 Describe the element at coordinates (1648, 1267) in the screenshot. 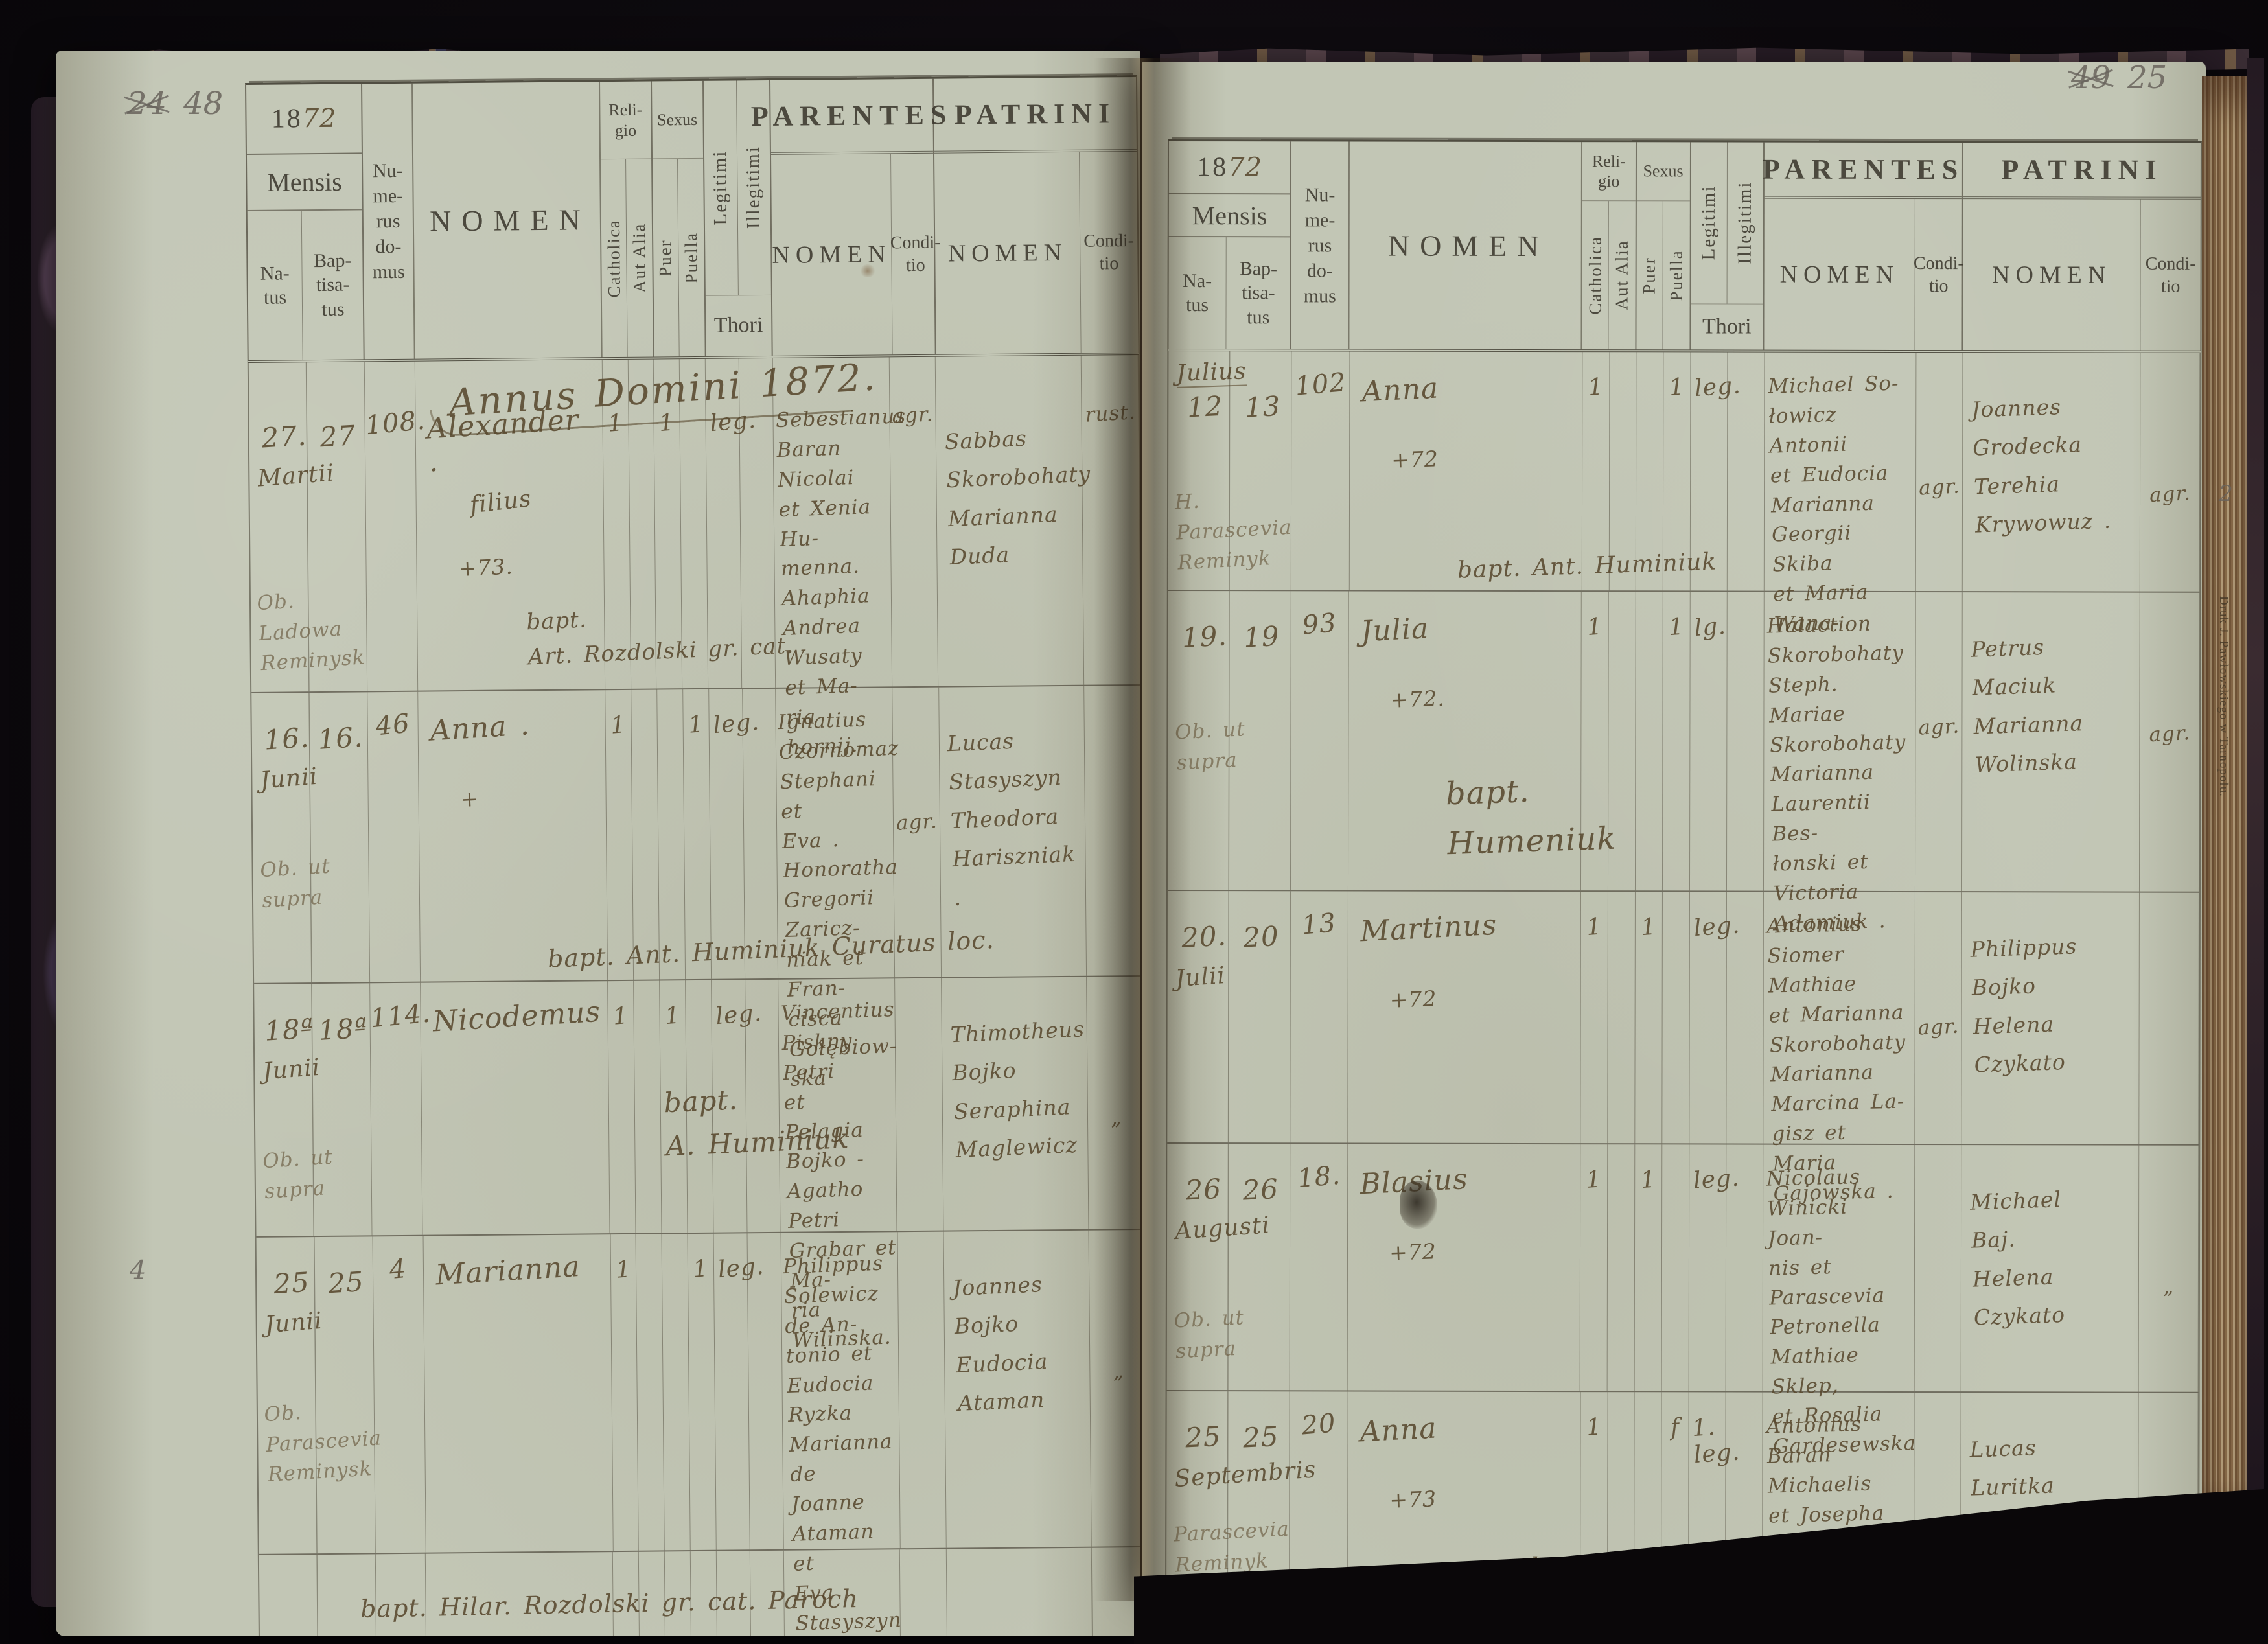

I see `puer-mark-cell: 1` at that location.